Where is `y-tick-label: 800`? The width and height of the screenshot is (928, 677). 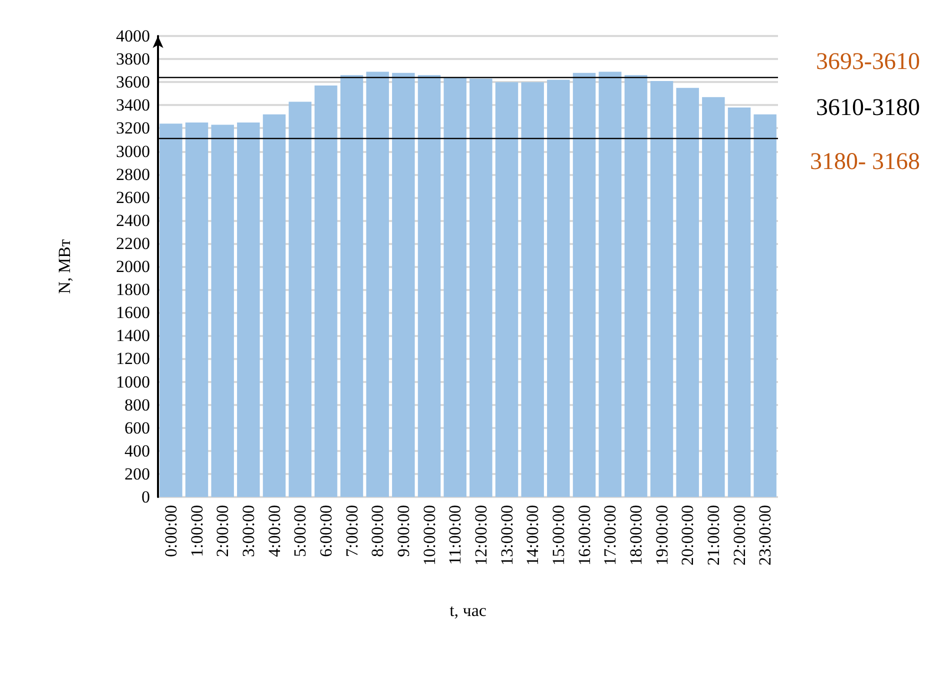
y-tick-label: 800 is located at coordinates (137, 404).